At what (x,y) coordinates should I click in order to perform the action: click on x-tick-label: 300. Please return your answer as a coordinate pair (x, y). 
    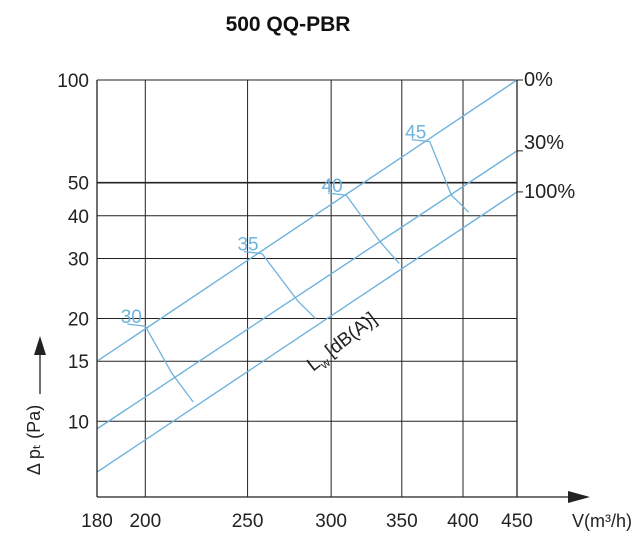
    Looking at the image, I should click on (331, 521).